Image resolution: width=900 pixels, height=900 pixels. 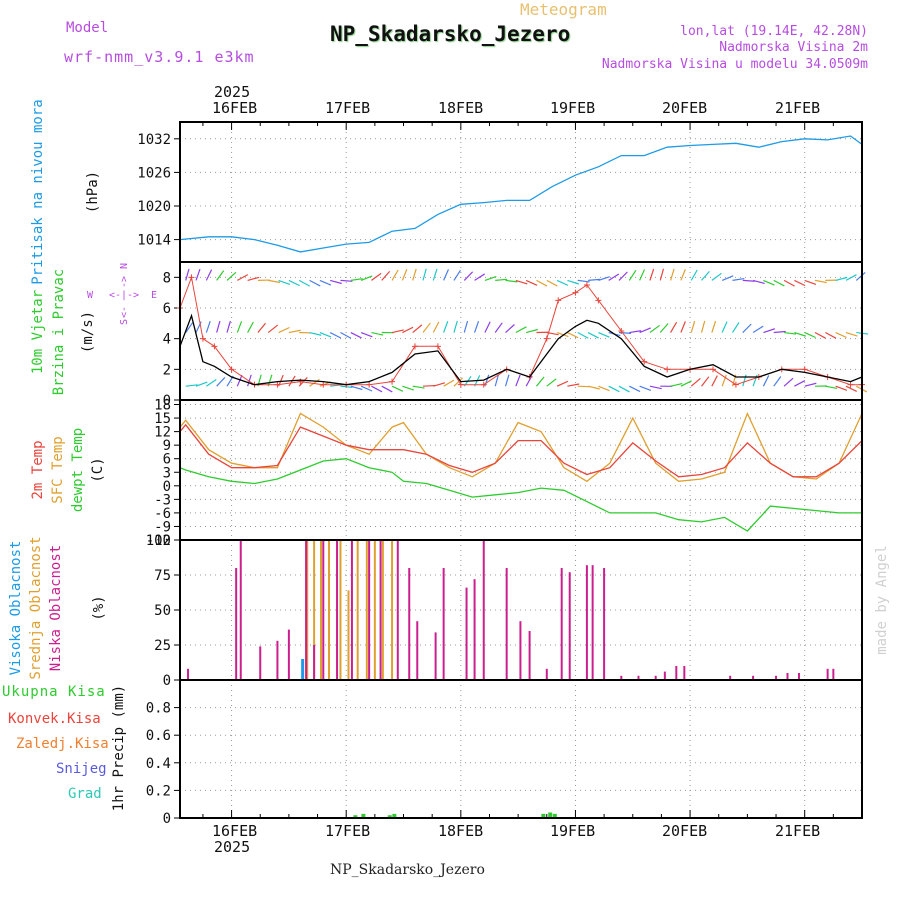 What do you see at coordinates (573, 831) in the screenshot?
I see `day-label-bottom-3: 19FEB` at bounding box center [573, 831].